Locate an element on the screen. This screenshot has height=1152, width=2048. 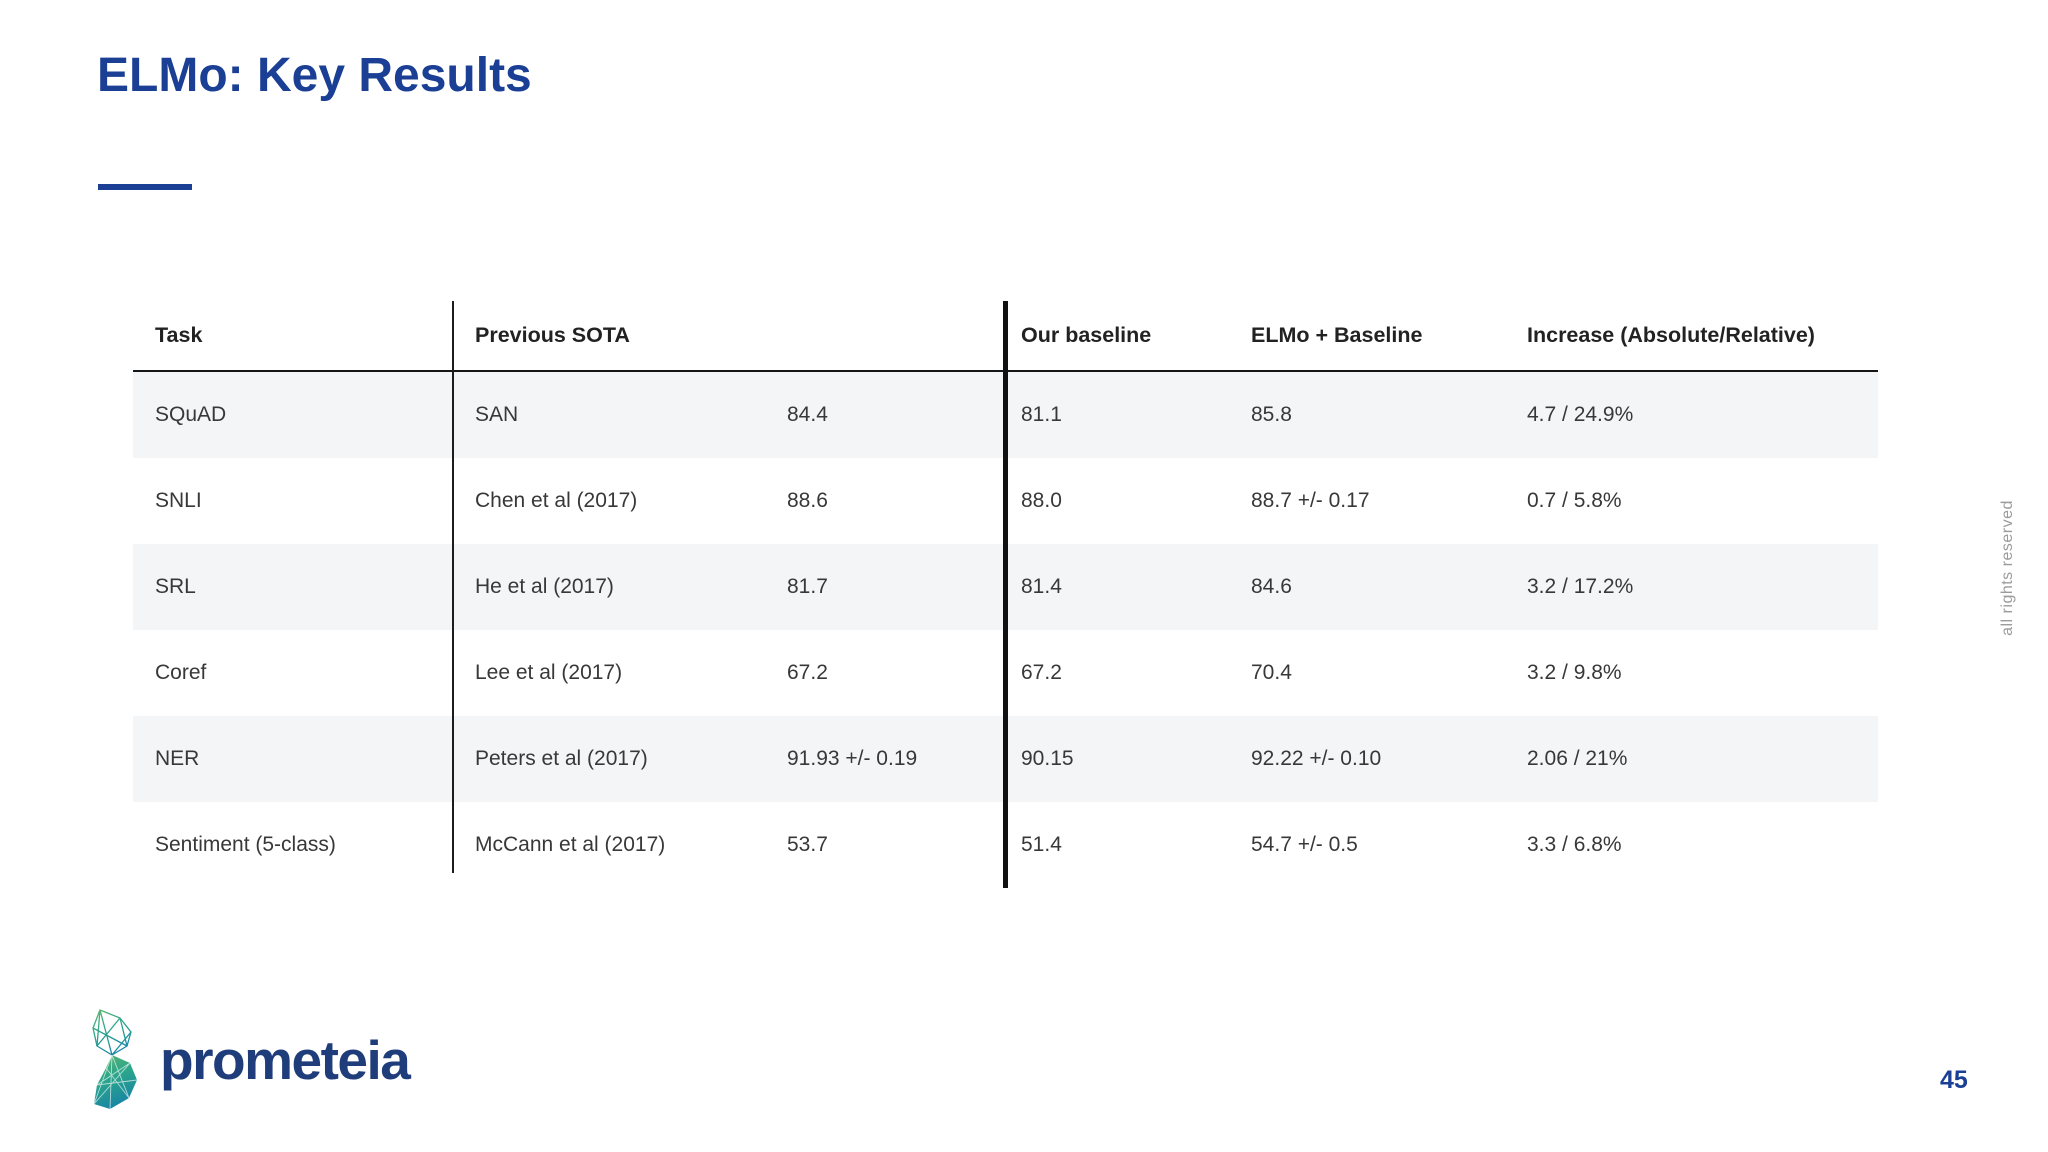
cell-sota-method: Peters et al (2017) is located at coordinates (561, 758).